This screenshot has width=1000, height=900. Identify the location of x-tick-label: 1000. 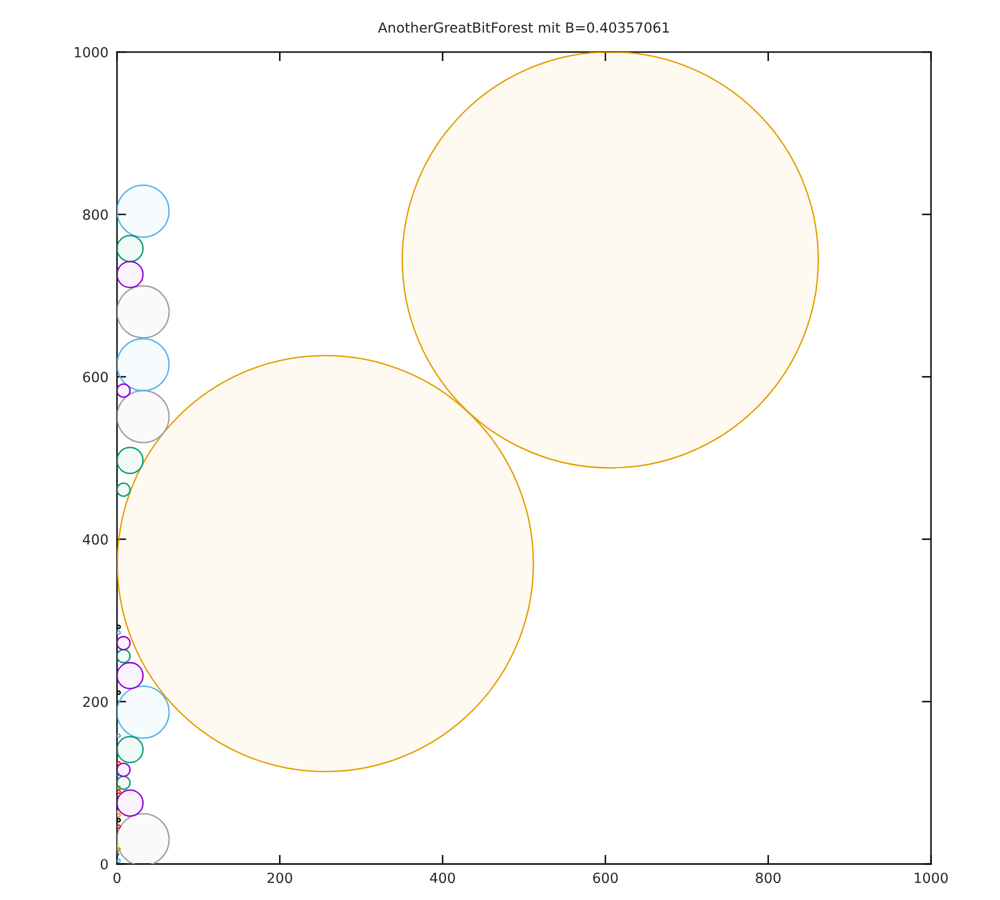
(931, 878).